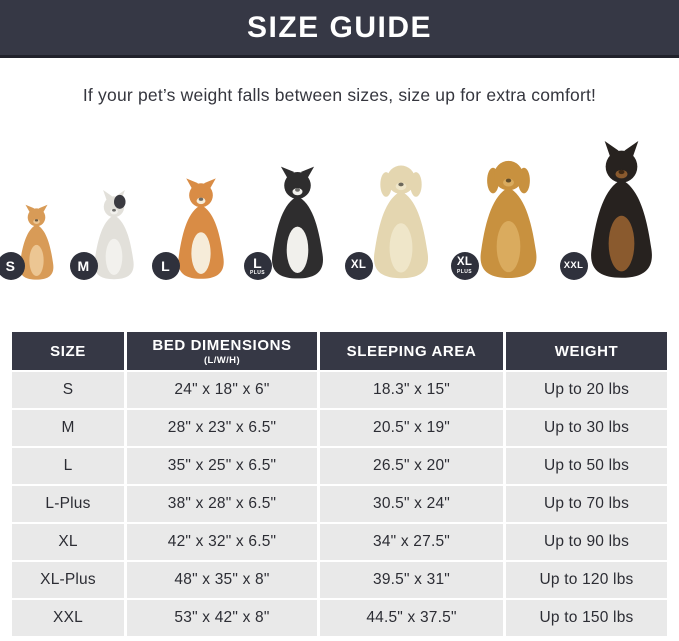  I want to click on doberman-silhouette, so click(621, 209).